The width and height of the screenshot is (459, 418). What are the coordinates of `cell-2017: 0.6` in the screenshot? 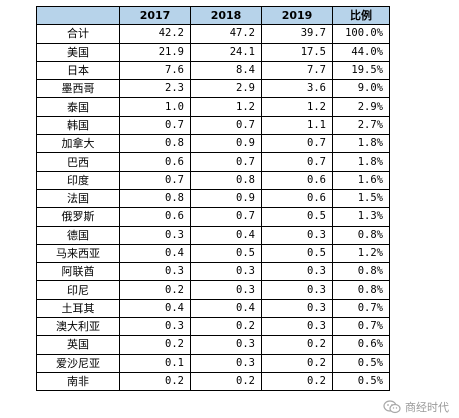 It's located at (155, 162).